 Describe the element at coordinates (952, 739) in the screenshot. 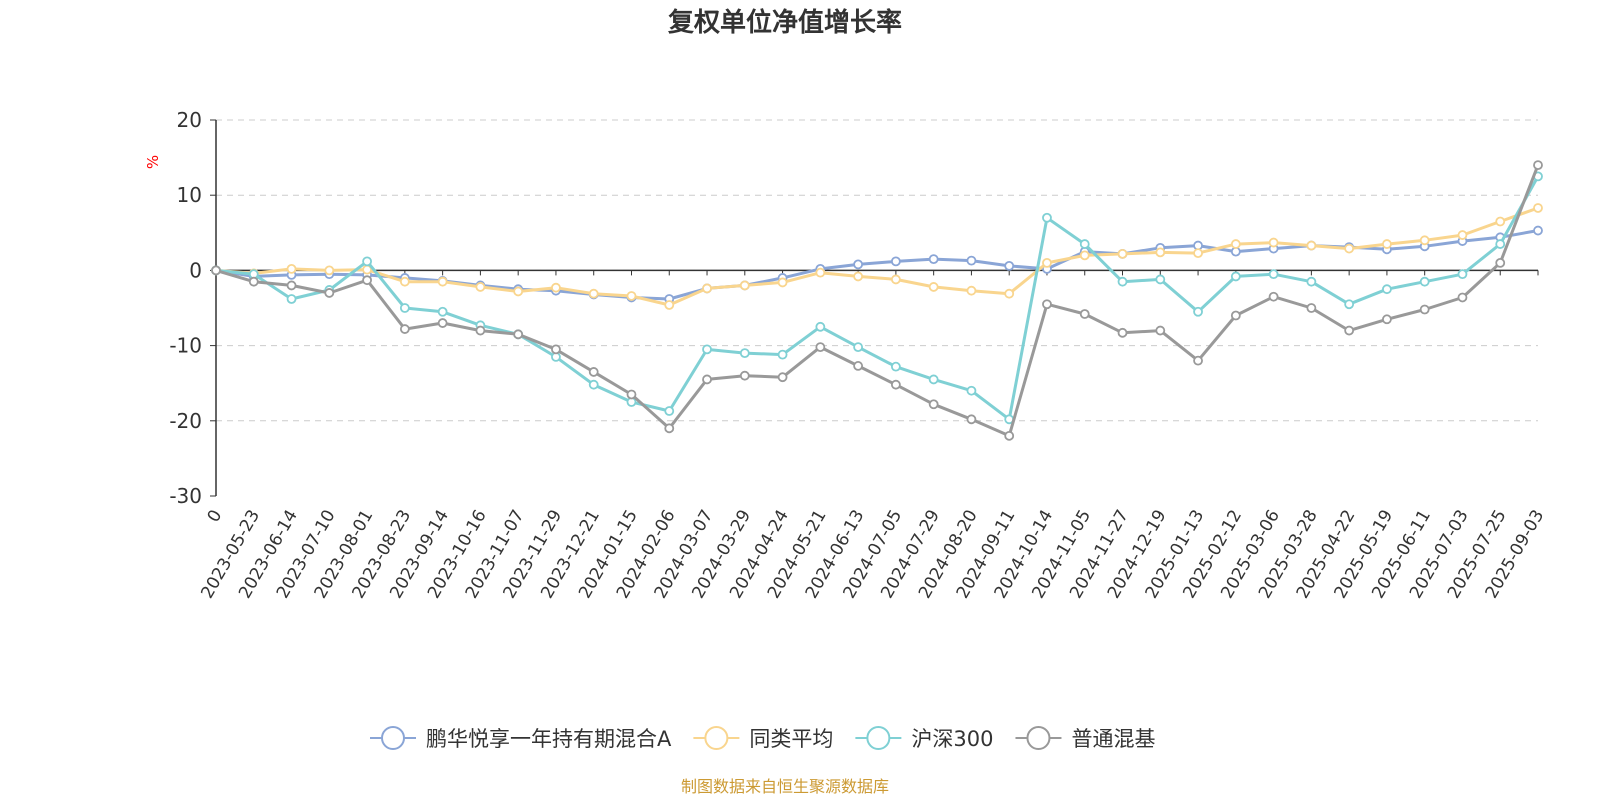

I see `legend-label: 沪深300` at that location.